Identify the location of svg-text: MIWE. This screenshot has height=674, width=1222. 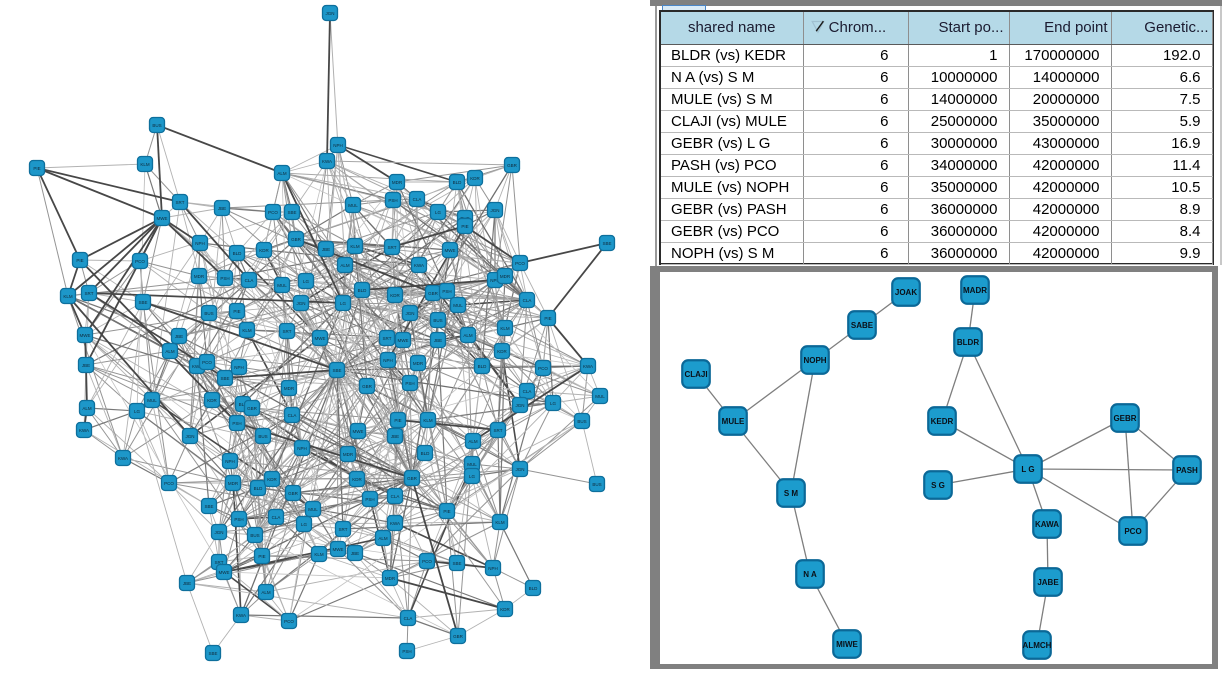
(847, 644).